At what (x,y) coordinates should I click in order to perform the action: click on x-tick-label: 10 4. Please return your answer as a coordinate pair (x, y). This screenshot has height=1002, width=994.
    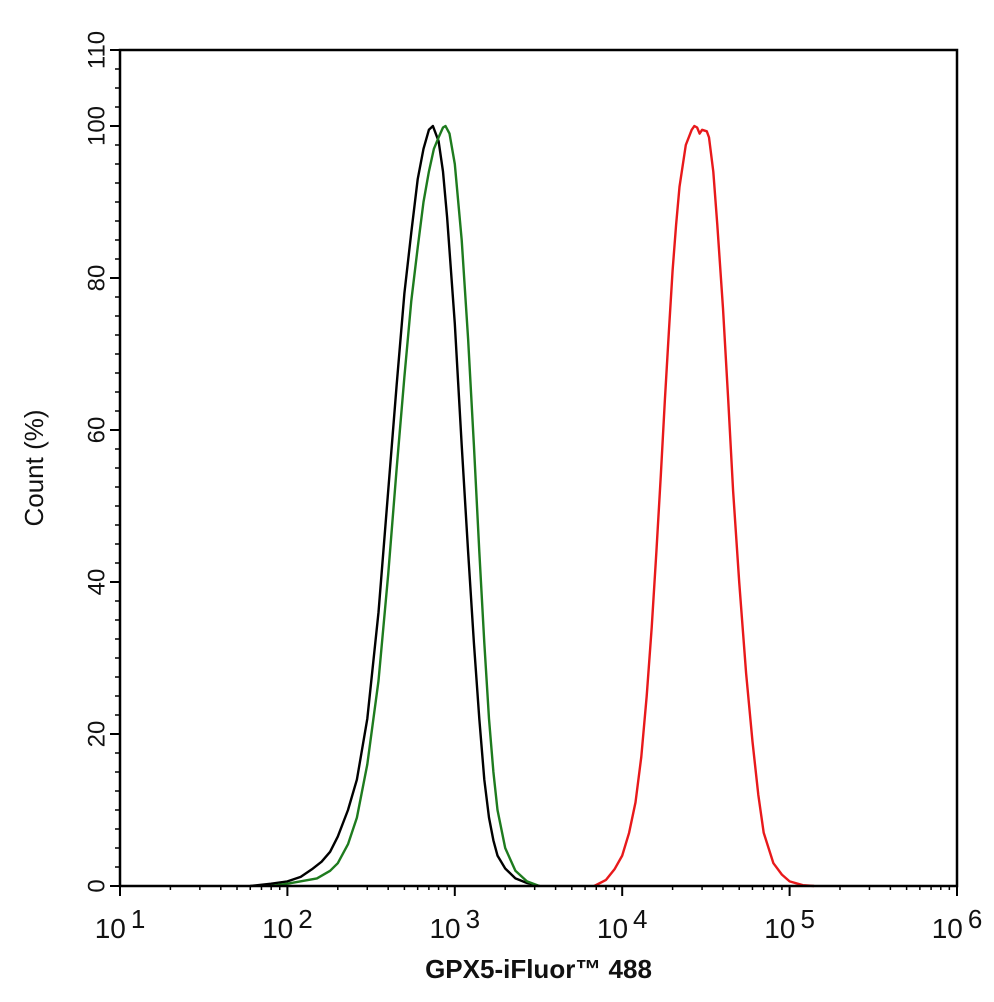
    Looking at the image, I should click on (622, 924).